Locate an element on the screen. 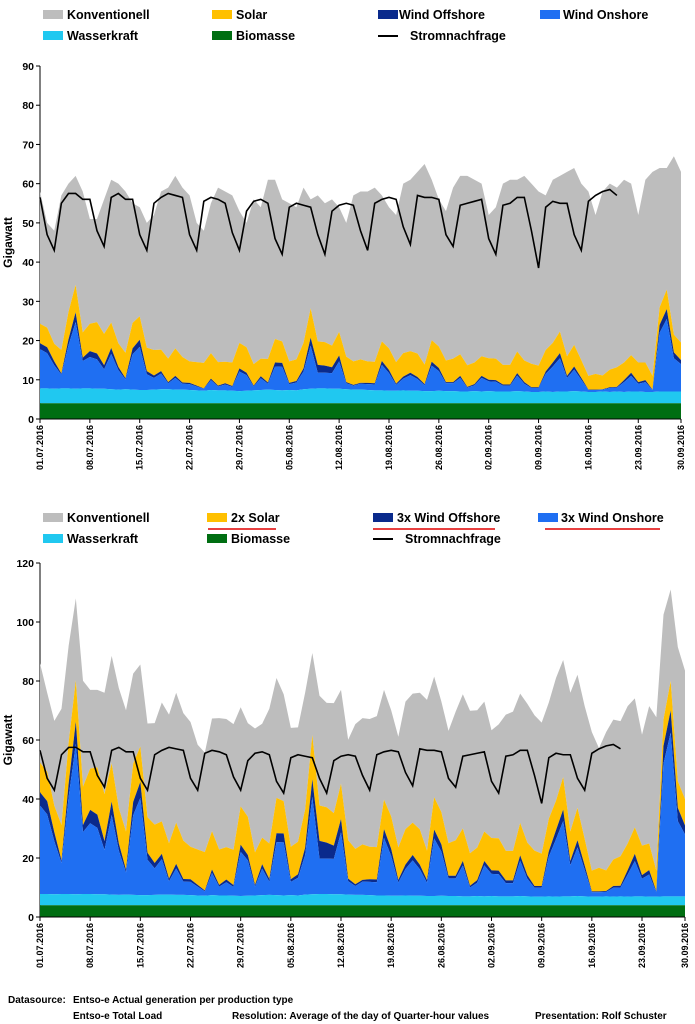 The width and height of the screenshot is (695, 1024). y-tick-label: 100 is located at coordinates (25, 623).